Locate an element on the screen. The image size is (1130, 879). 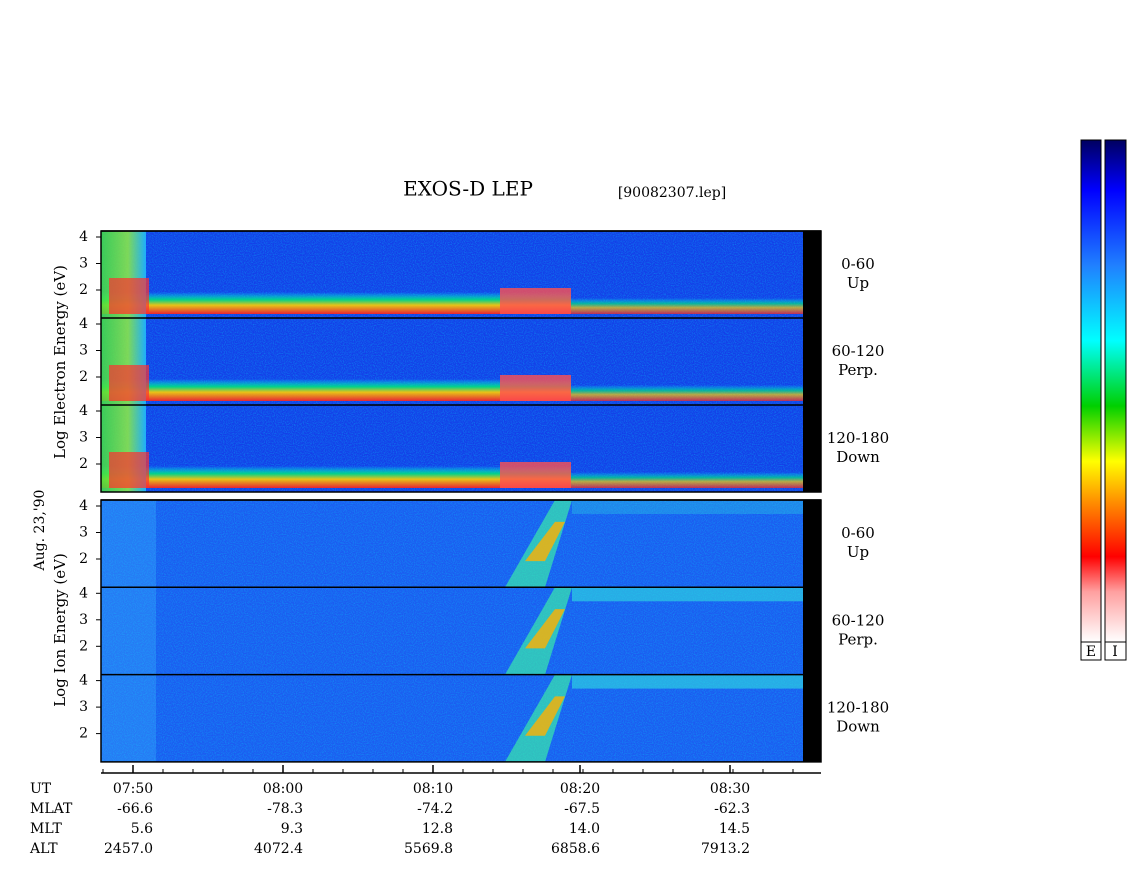
file-name: [90082307.lep] is located at coordinates (672, 193).